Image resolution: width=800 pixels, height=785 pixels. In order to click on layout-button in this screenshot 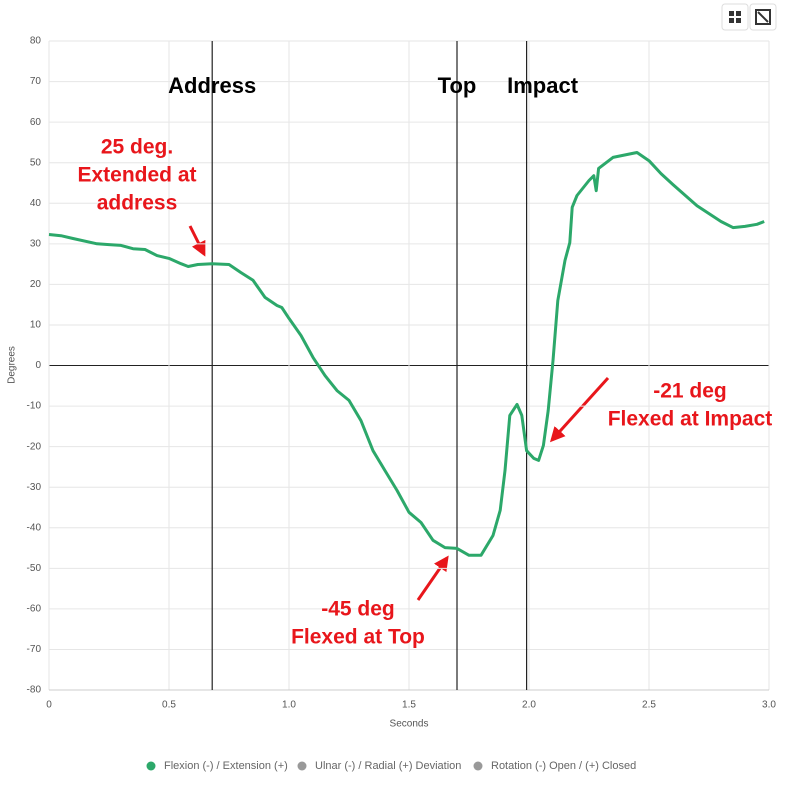, I will do `click(735, 17)`.